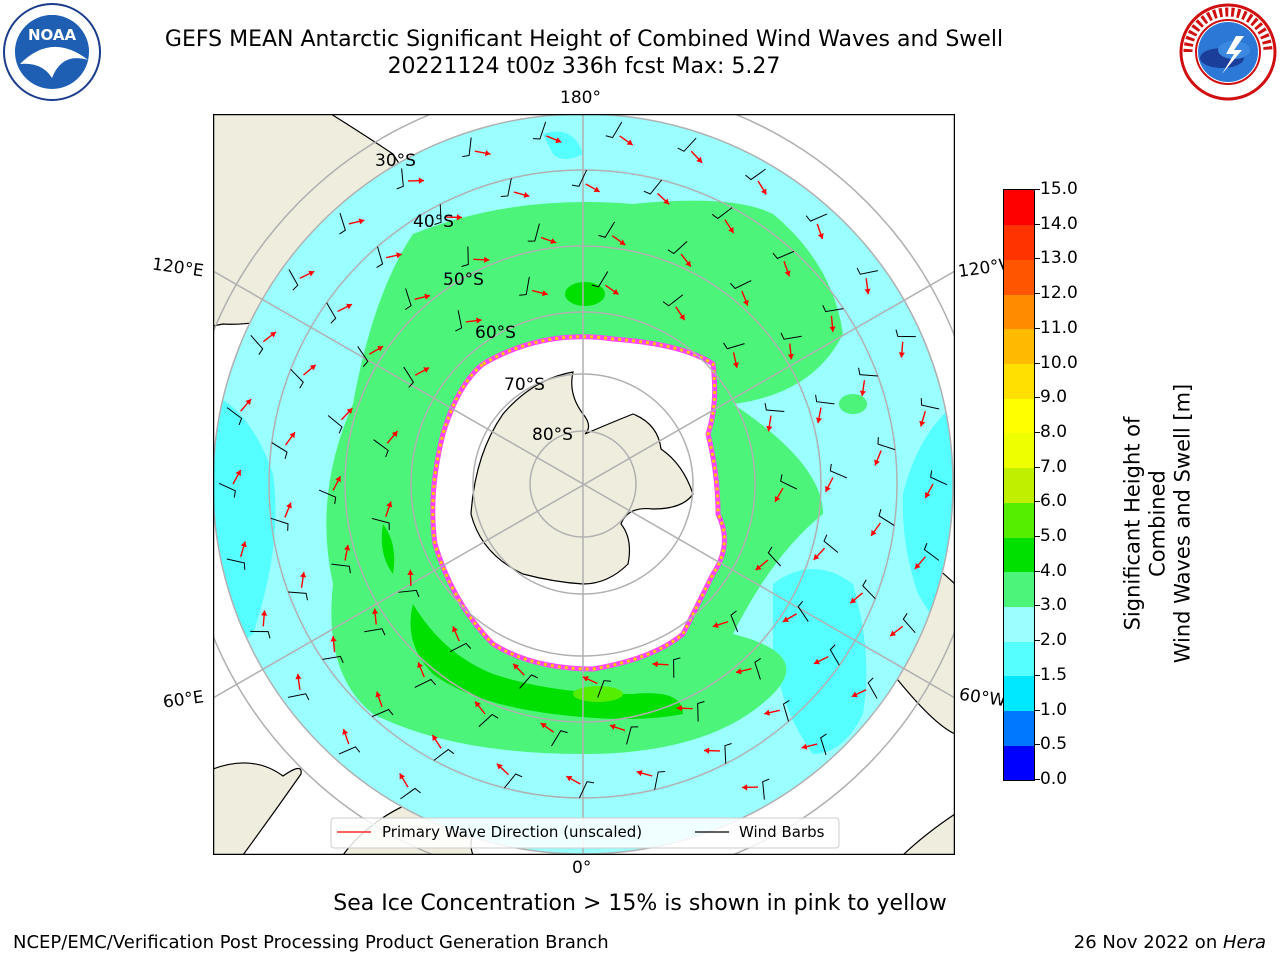  I want to click on colorbar-tick-label: 1.0, so click(1054, 709).